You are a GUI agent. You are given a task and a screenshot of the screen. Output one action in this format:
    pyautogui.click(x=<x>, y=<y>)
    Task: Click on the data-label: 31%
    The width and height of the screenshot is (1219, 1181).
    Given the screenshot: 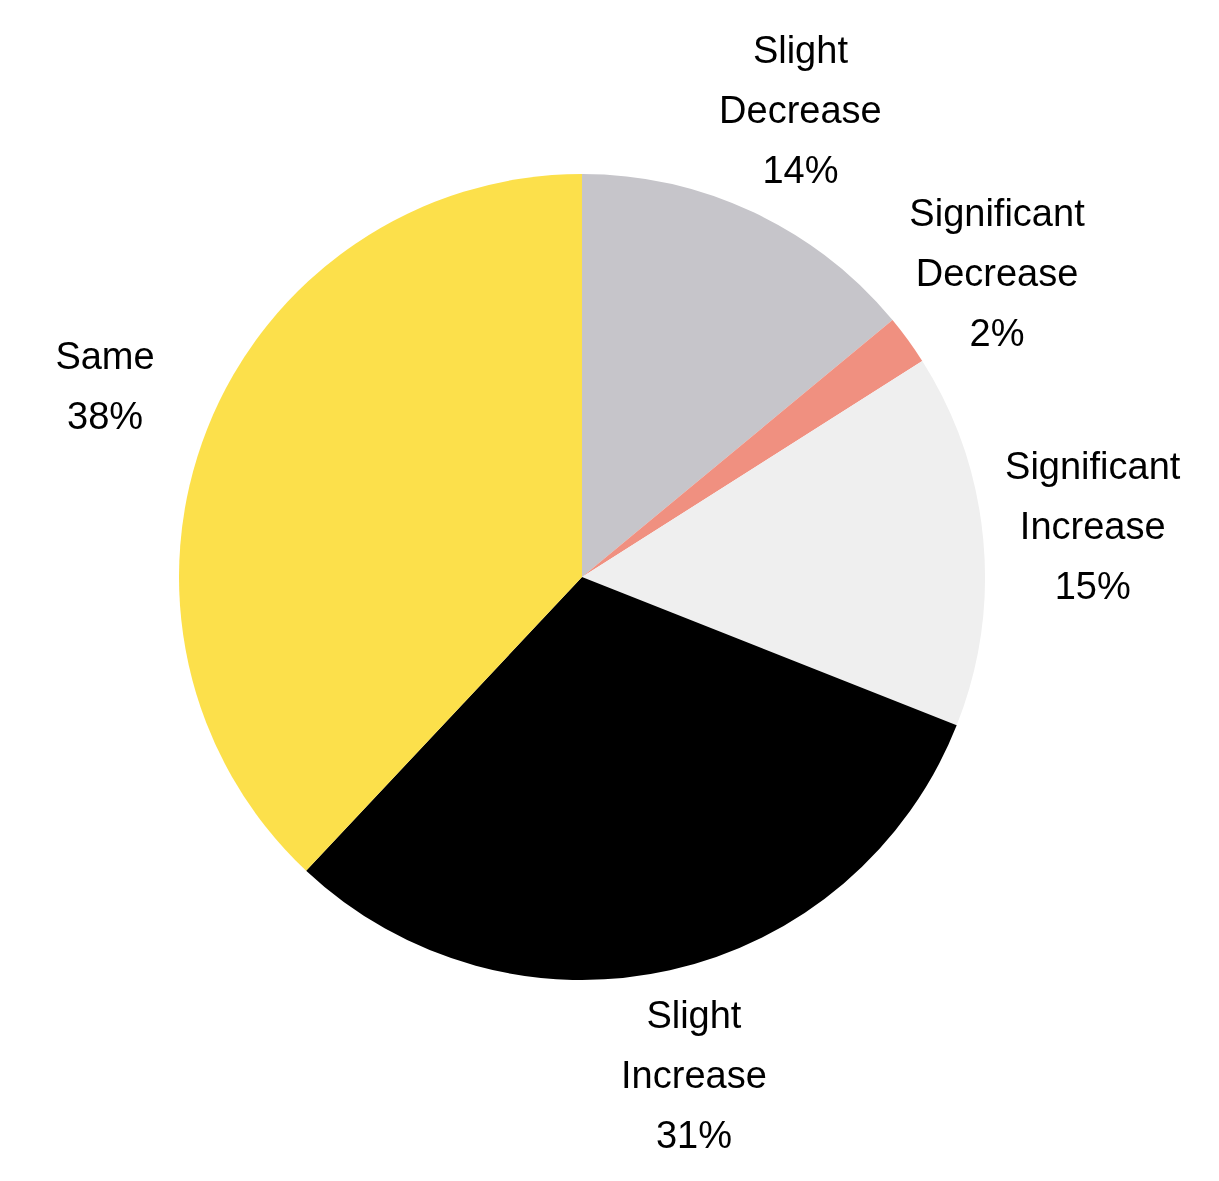 What is the action you would take?
    pyautogui.click(x=693, y=1135)
    